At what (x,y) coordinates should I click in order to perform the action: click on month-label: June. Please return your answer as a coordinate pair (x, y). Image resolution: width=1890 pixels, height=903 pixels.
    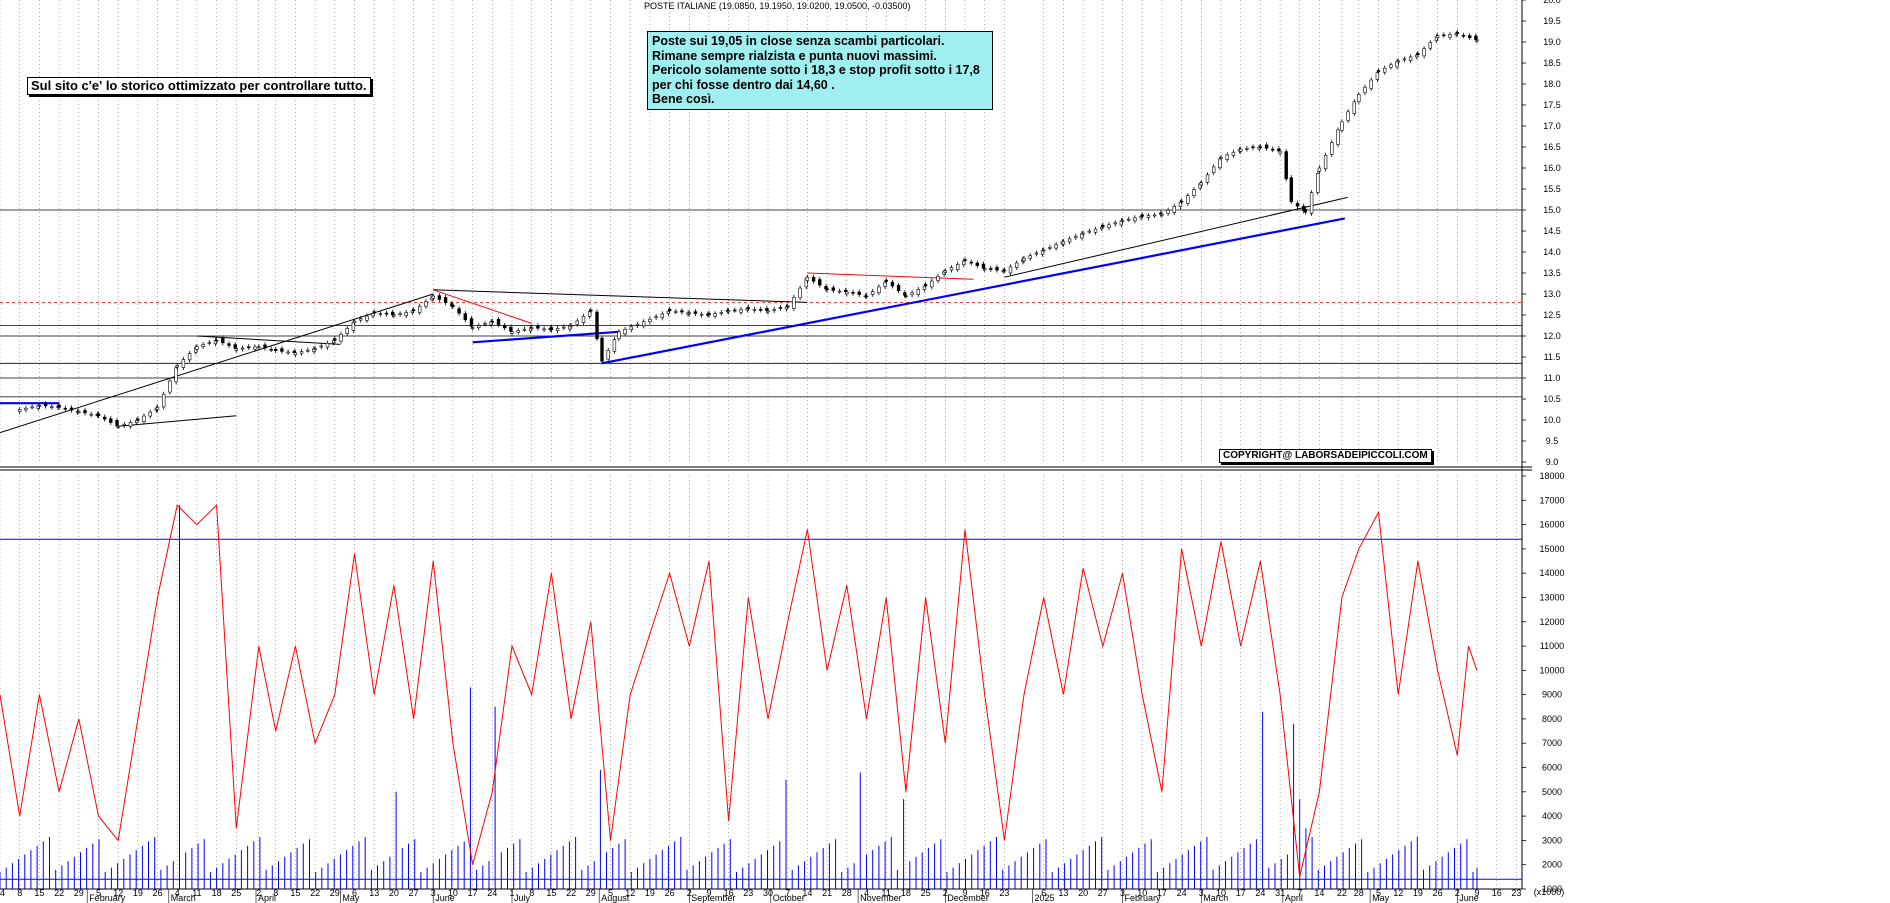
    Looking at the image, I should click on (1469, 898).